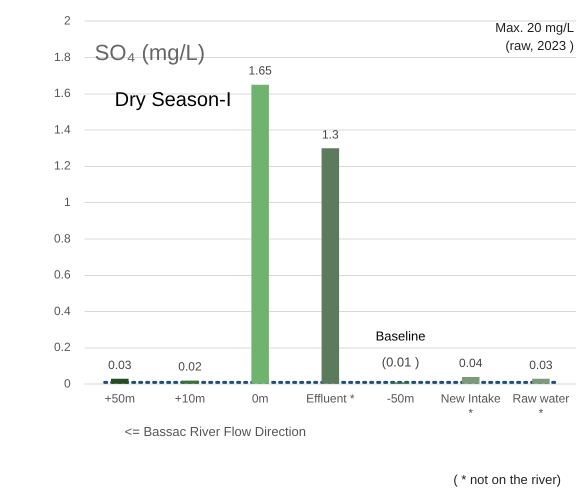 The height and width of the screenshot is (491, 584). Describe the element at coordinates (260, 71) in the screenshot. I see `data-label: 1.65` at that location.